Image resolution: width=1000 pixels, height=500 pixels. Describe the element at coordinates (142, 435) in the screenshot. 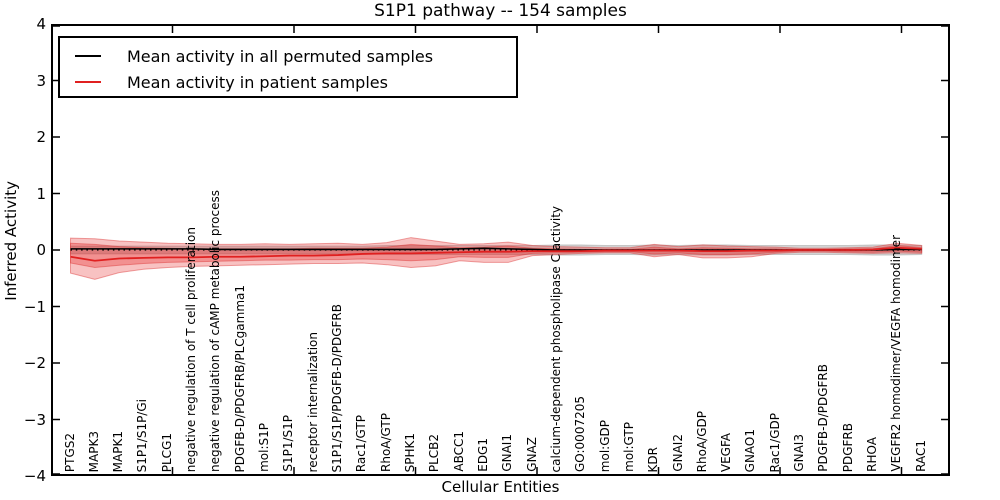

I see `x-category-label: S1P1/S1P/Gi` at that location.